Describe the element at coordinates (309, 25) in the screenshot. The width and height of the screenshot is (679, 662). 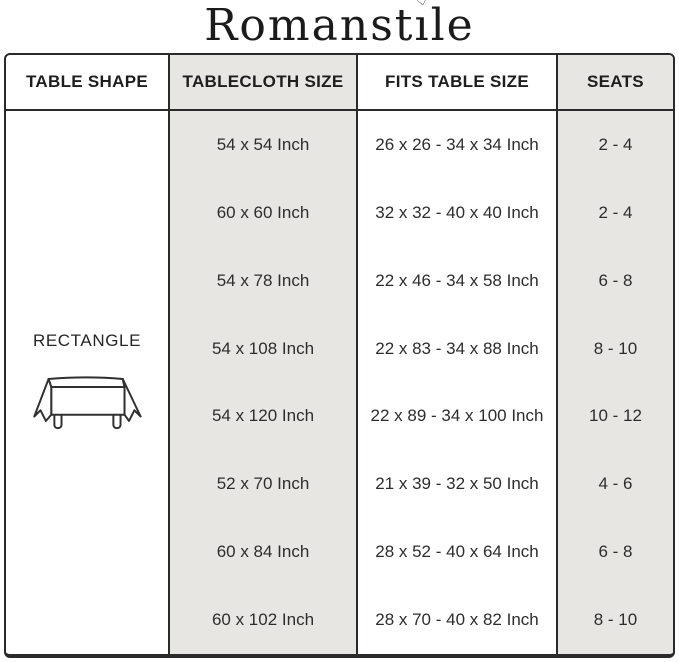
I see `brand-logo-text-pre: Romanst` at that location.